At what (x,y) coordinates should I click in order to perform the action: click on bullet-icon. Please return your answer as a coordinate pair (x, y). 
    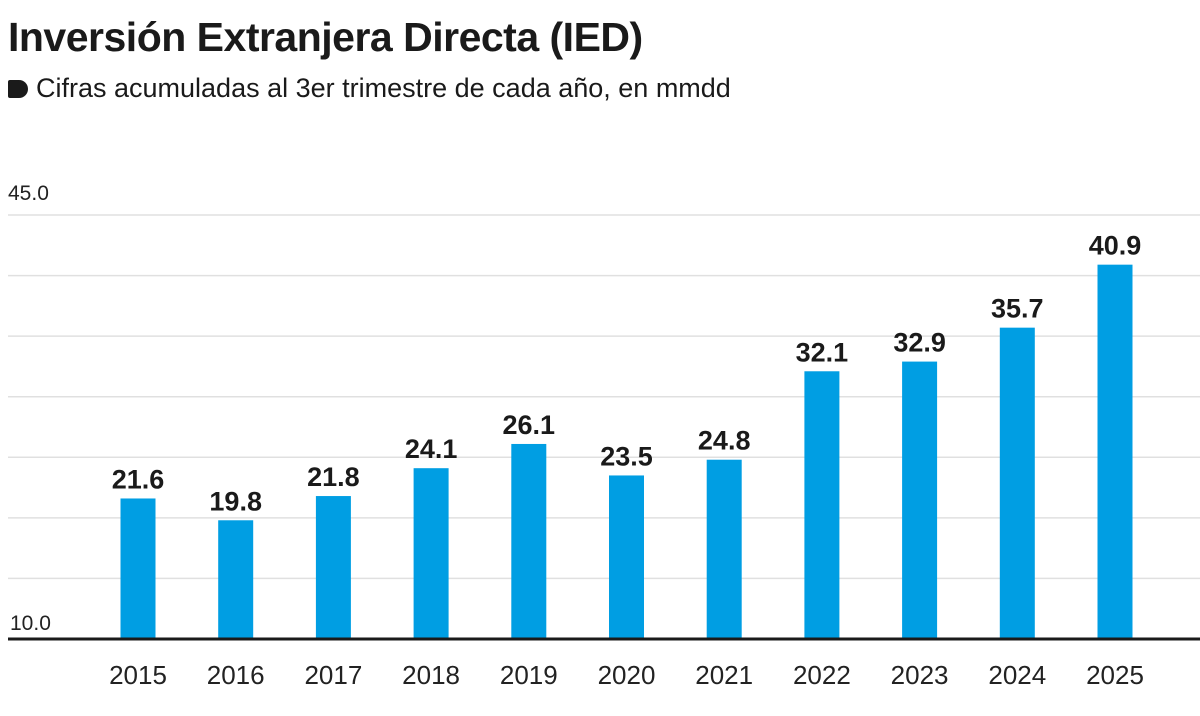
    Looking at the image, I should click on (18, 88).